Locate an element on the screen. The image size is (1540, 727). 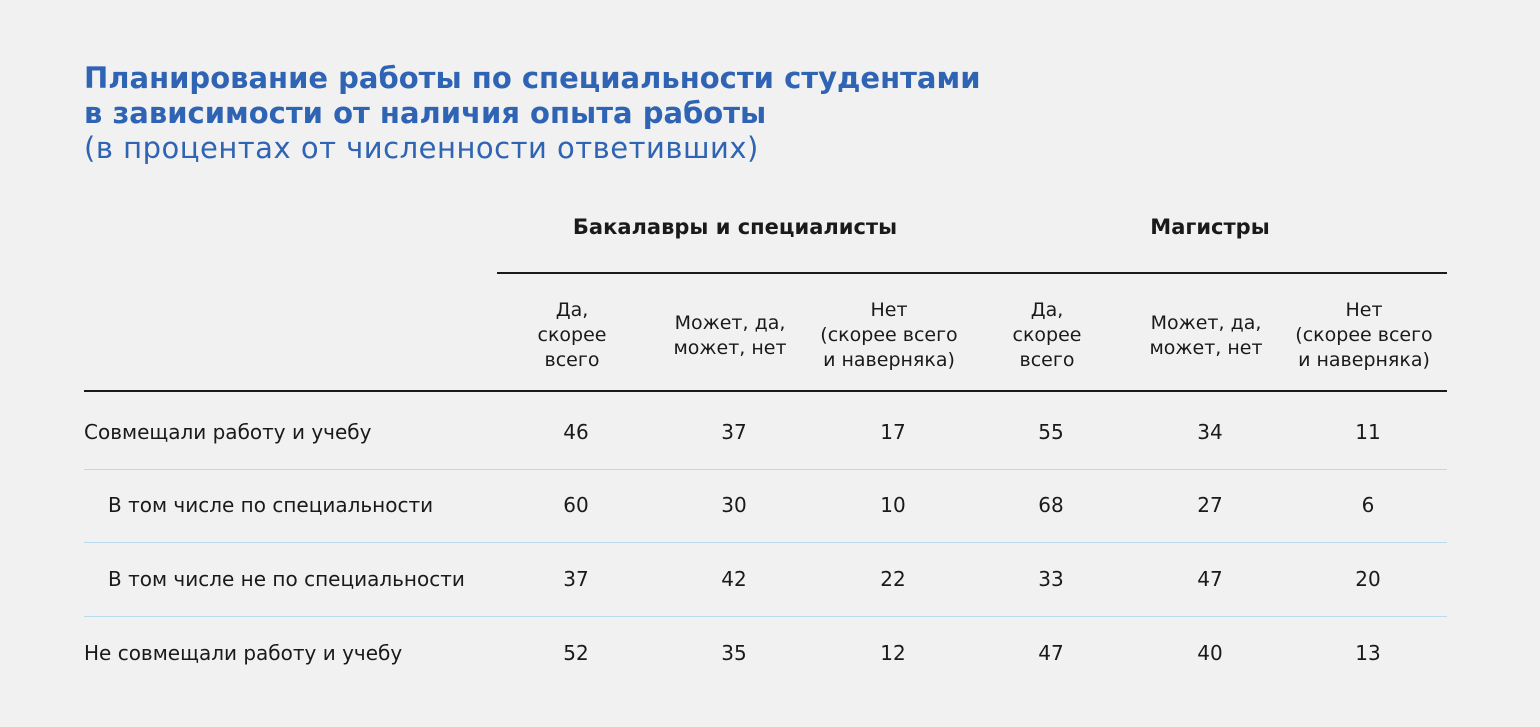
cell: 6 is located at coordinates (1368, 505).